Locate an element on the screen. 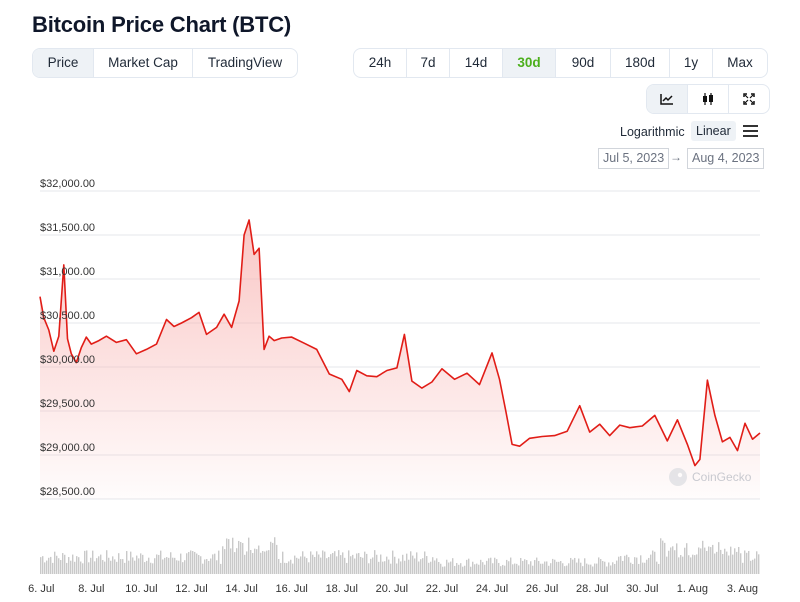 The image size is (800, 602). range-7d-button: 7d is located at coordinates (428, 63).